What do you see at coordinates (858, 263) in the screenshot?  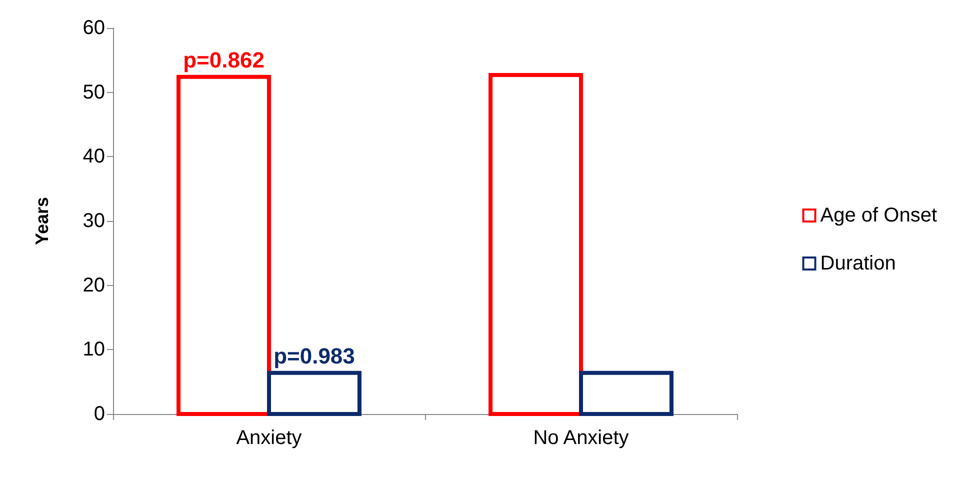 I see `legend-label: Duration` at bounding box center [858, 263].